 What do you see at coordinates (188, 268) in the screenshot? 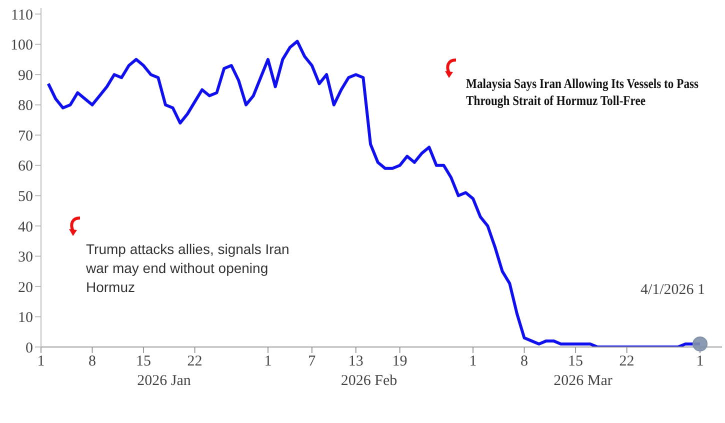
I see `annotation: Trump attacks allies, signals Iran war may end without opening Hormuz` at bounding box center [188, 268].